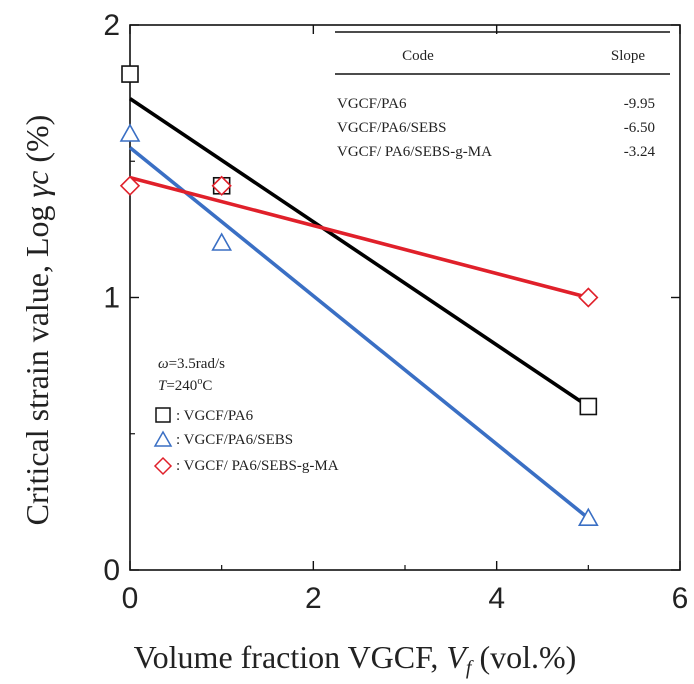 This screenshot has width=694, height=684. What do you see at coordinates (355, 659) in the screenshot?
I see `x-axis-title: Volume fraction VGCF, Vf (vol.%)` at bounding box center [355, 659].